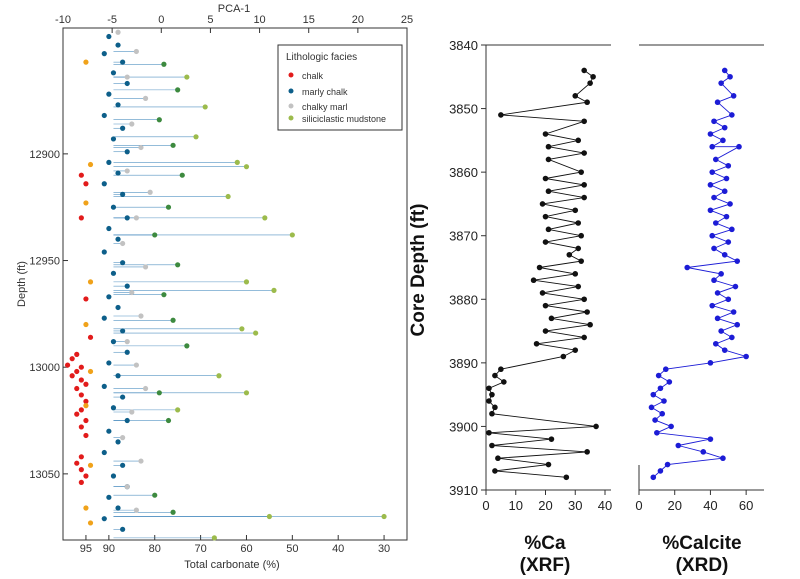  I want to click on ca-tick-label: 30, so click(575, 505).